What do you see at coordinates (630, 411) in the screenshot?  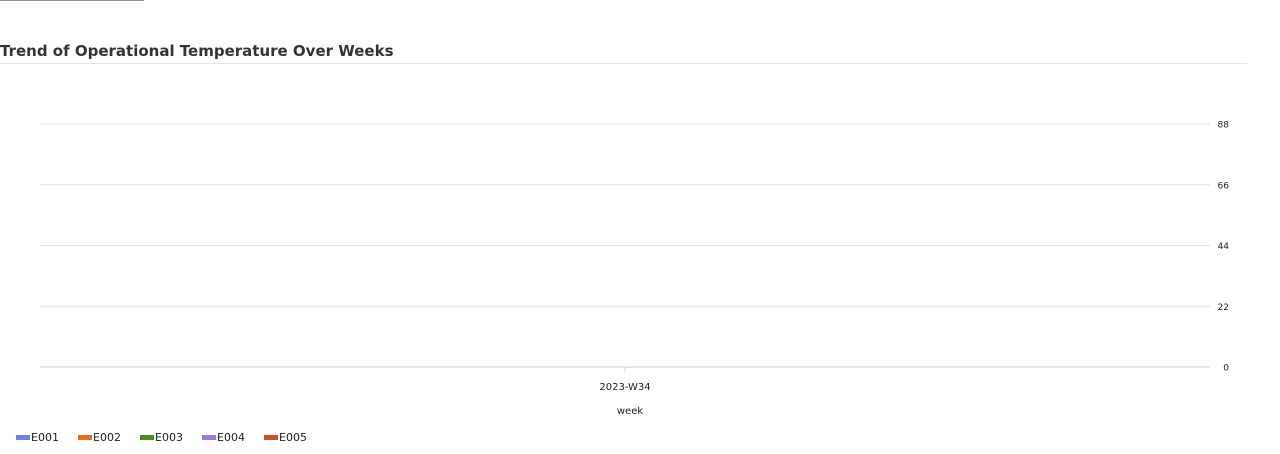 I see `x-axis-label: week` at bounding box center [630, 411].